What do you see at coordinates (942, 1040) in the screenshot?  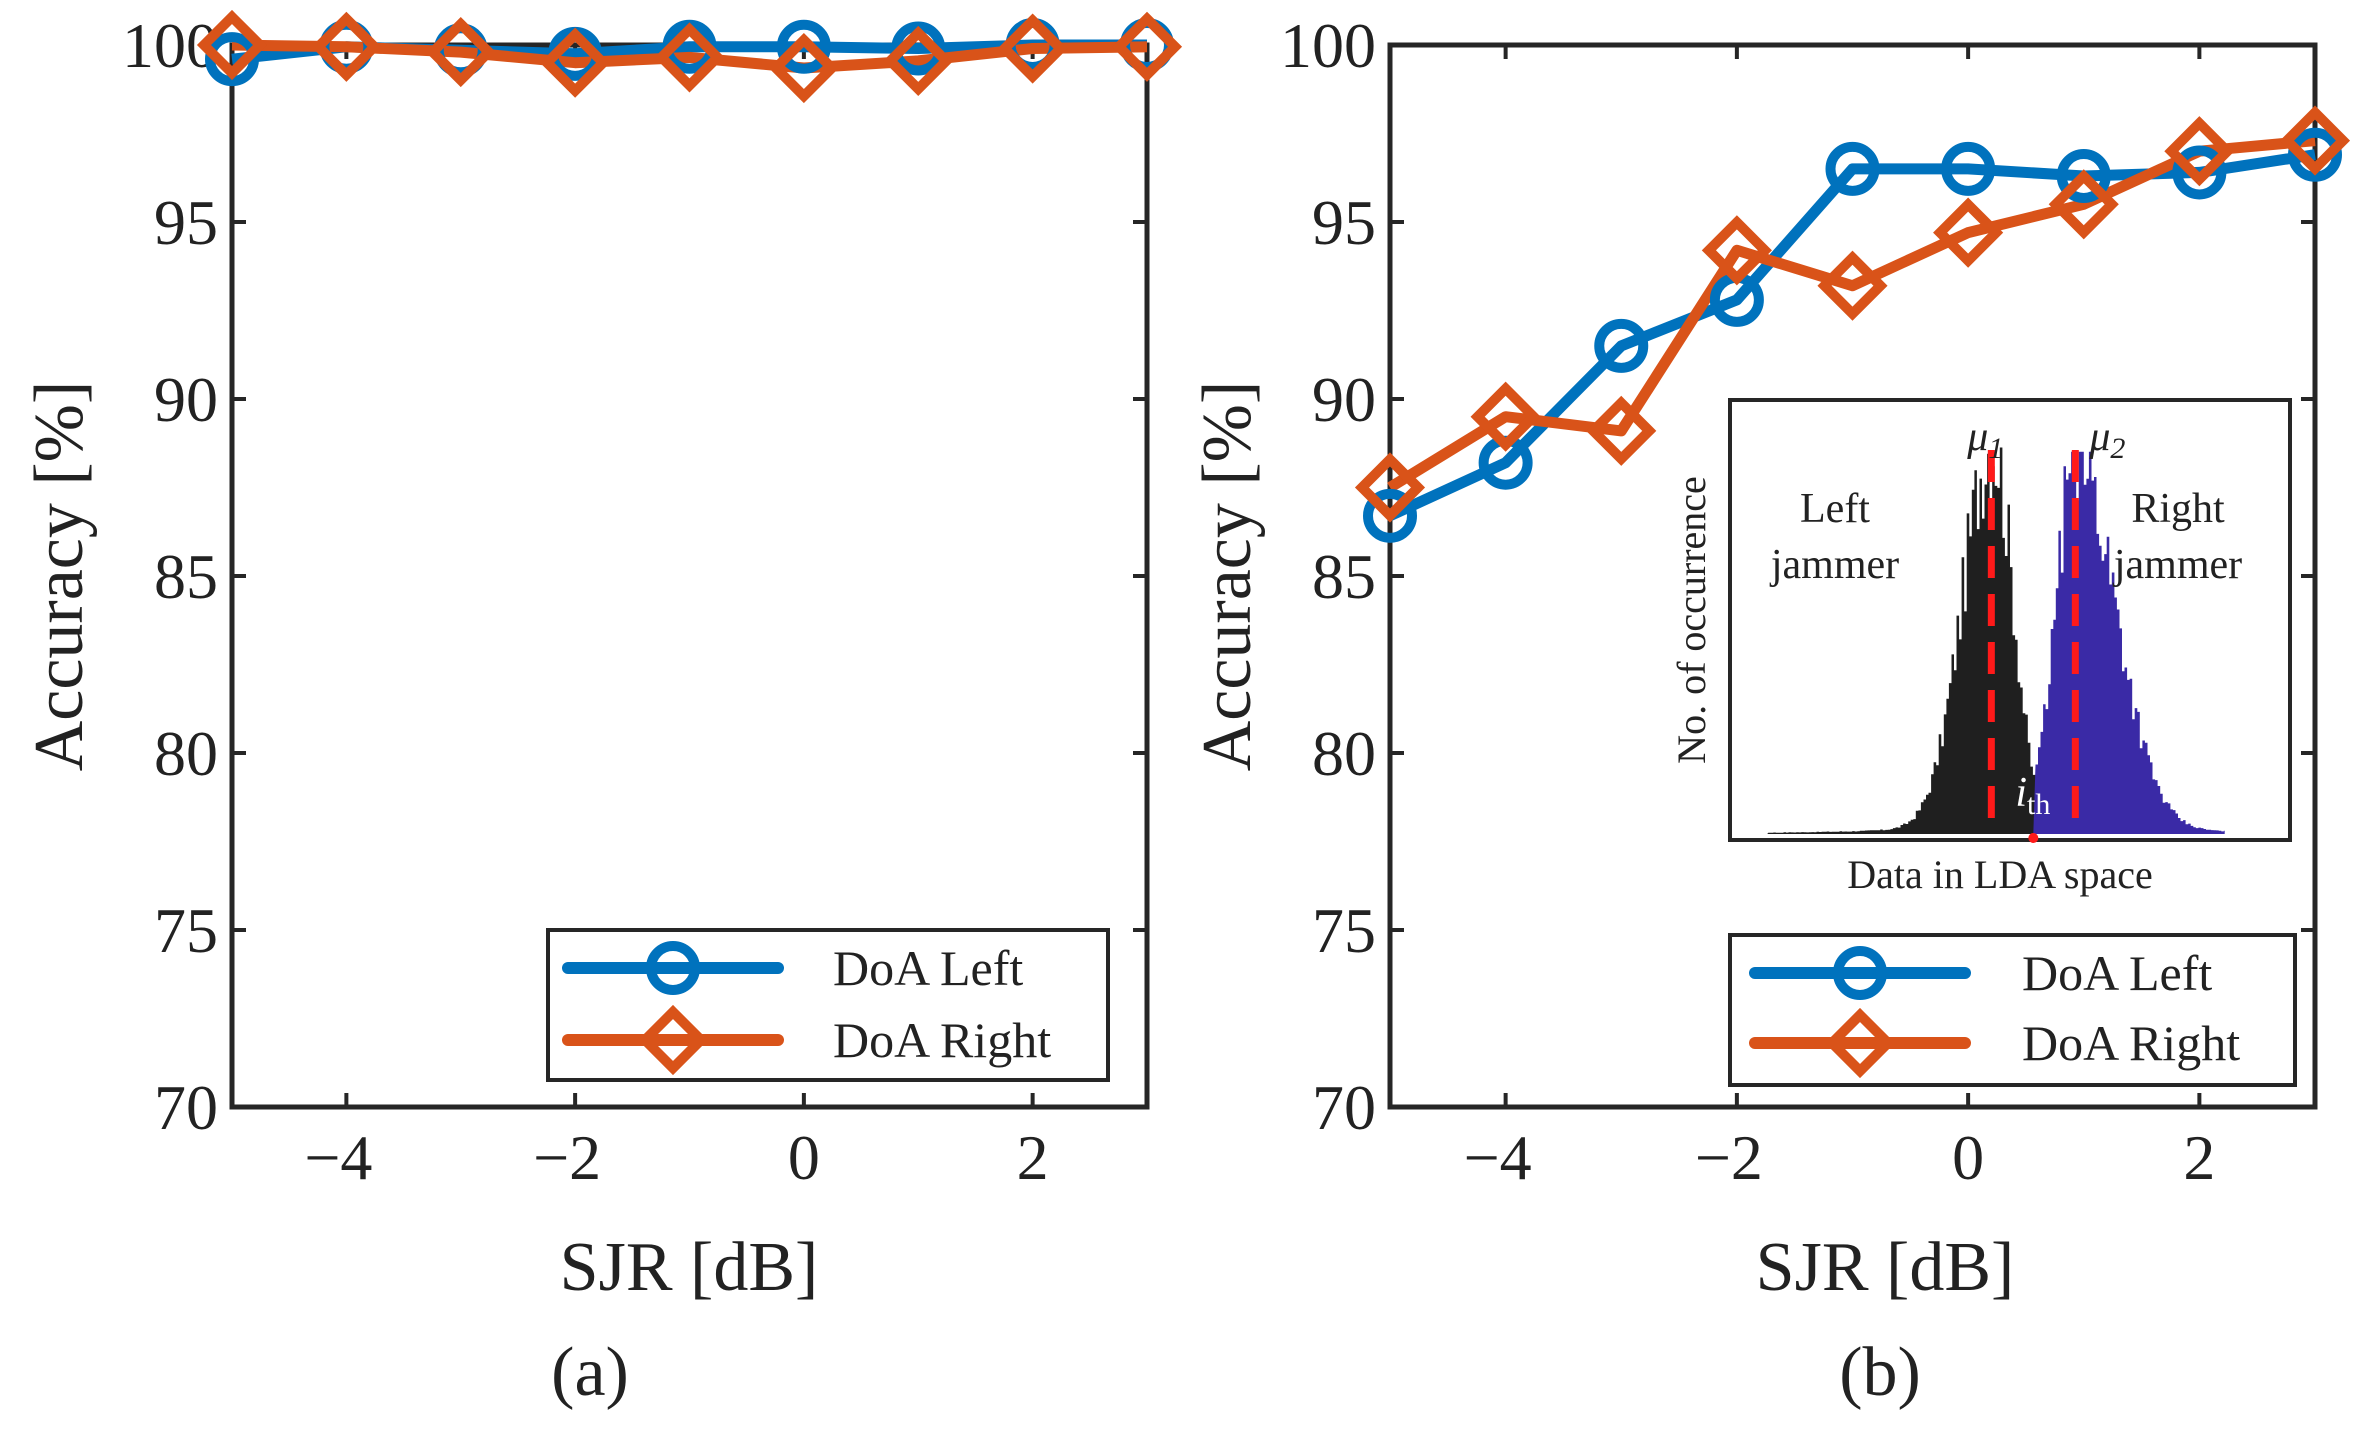 I see `panel-a-legend-label-right: DoA Right` at bounding box center [942, 1040].